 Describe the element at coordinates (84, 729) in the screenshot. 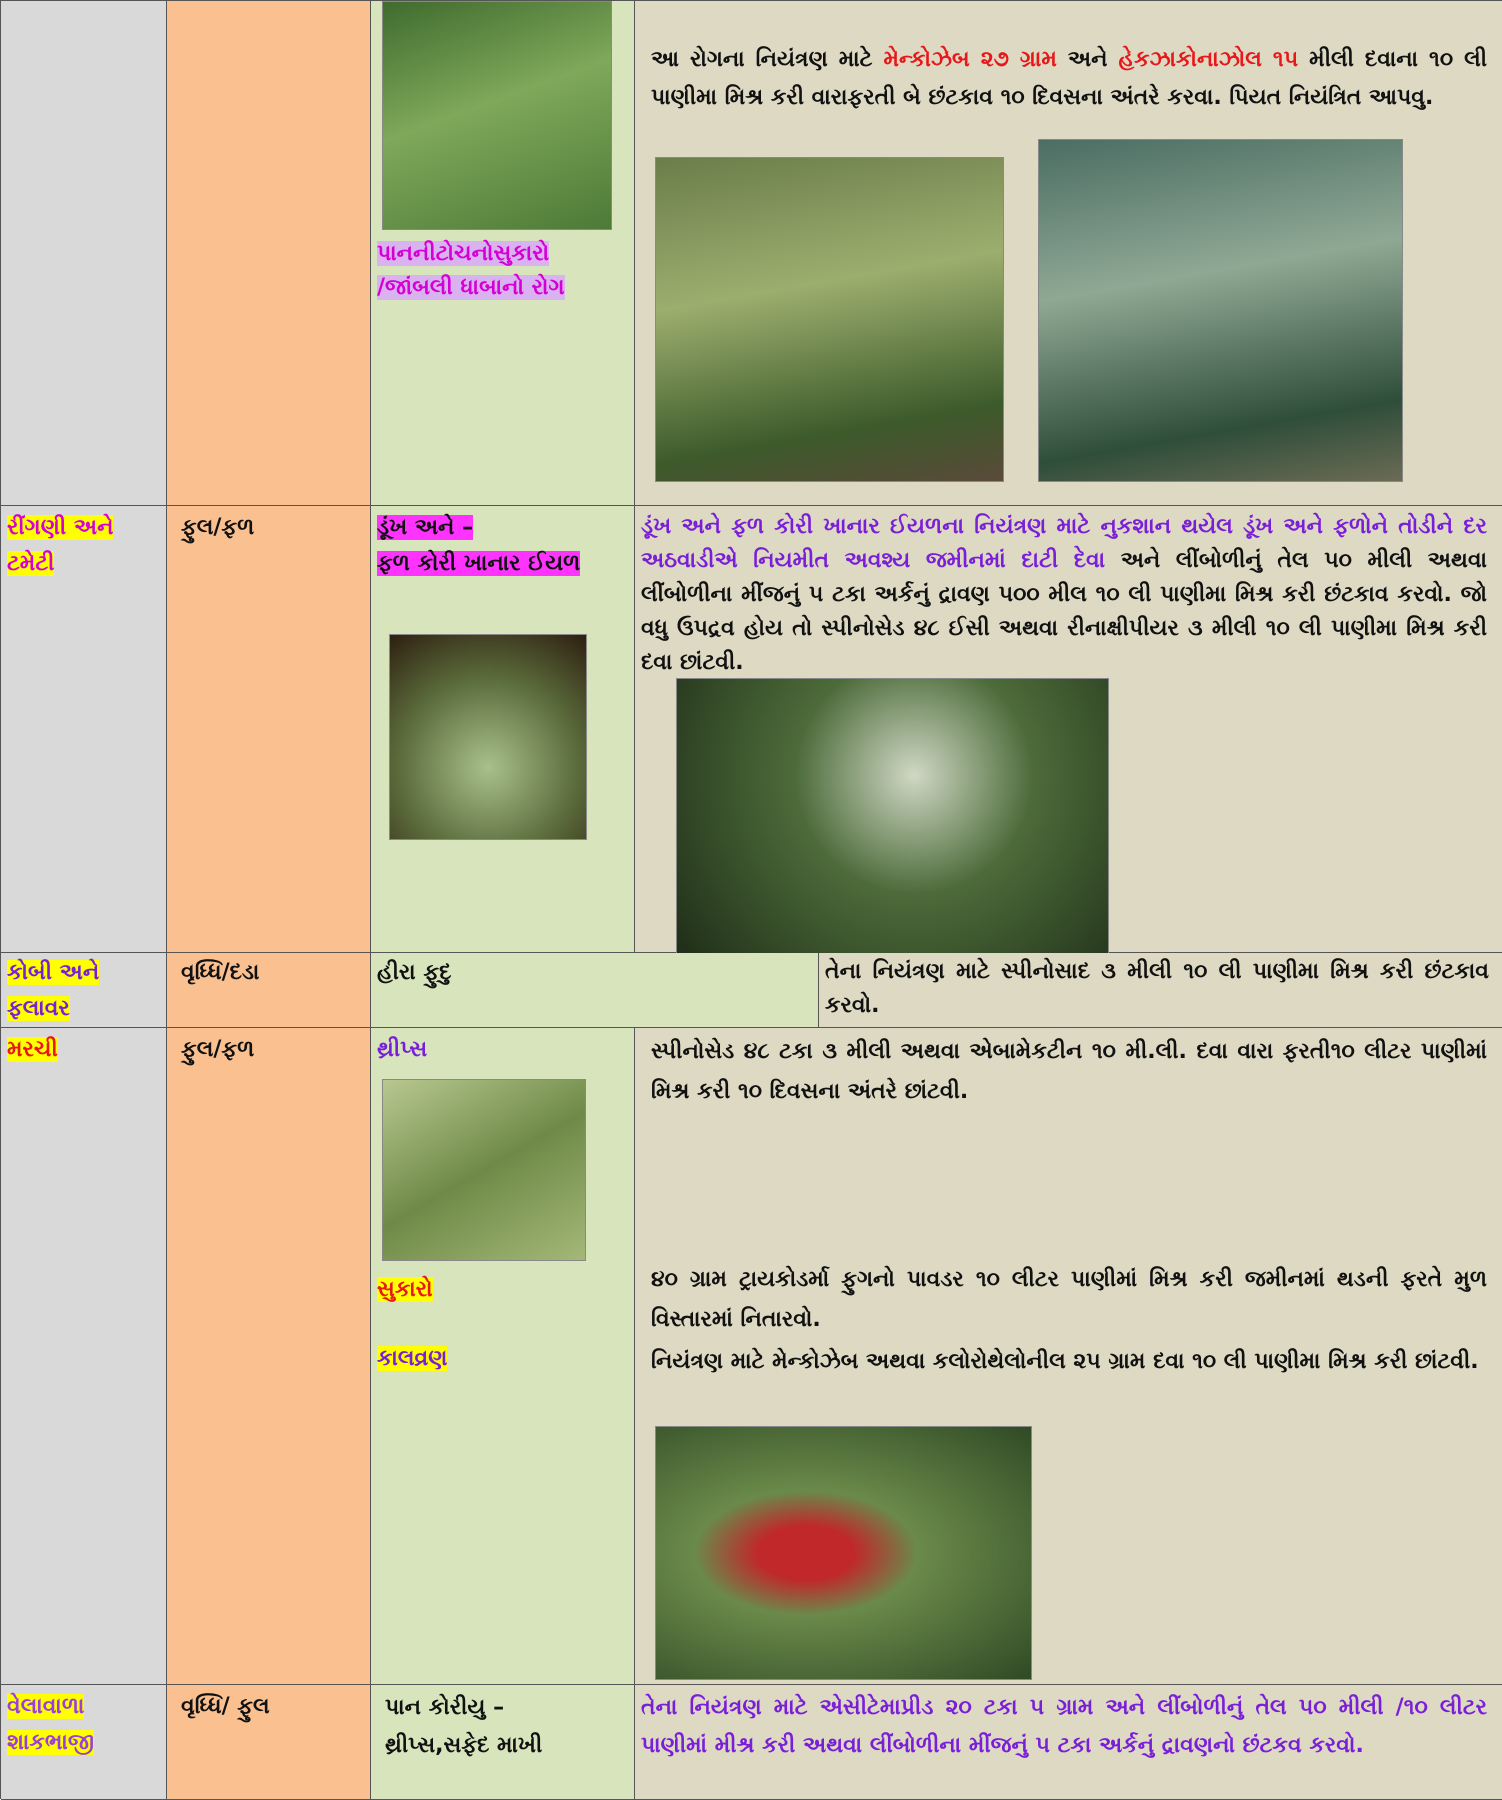

I see `cell: રીંગણી અને ટમેટી` at that location.